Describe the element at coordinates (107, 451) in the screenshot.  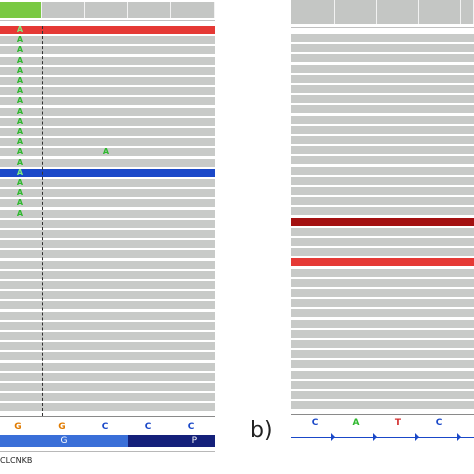
I see `gene-track-line` at that location.